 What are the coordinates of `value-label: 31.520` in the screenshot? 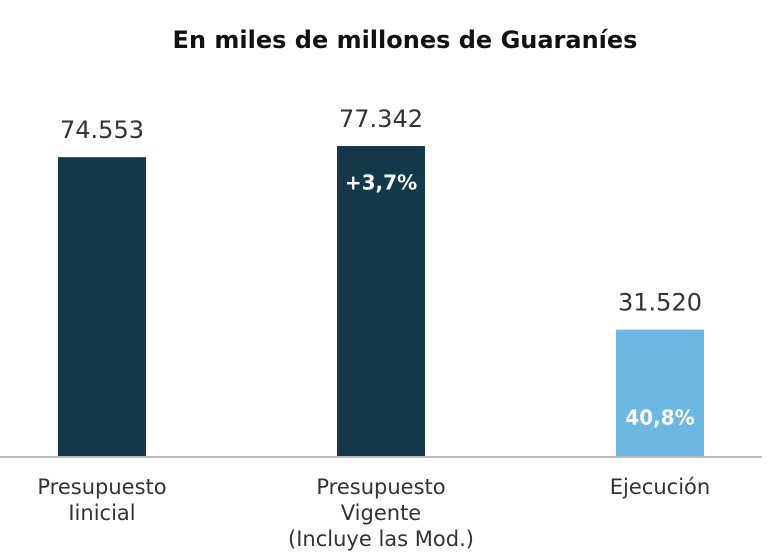 It's located at (660, 303).